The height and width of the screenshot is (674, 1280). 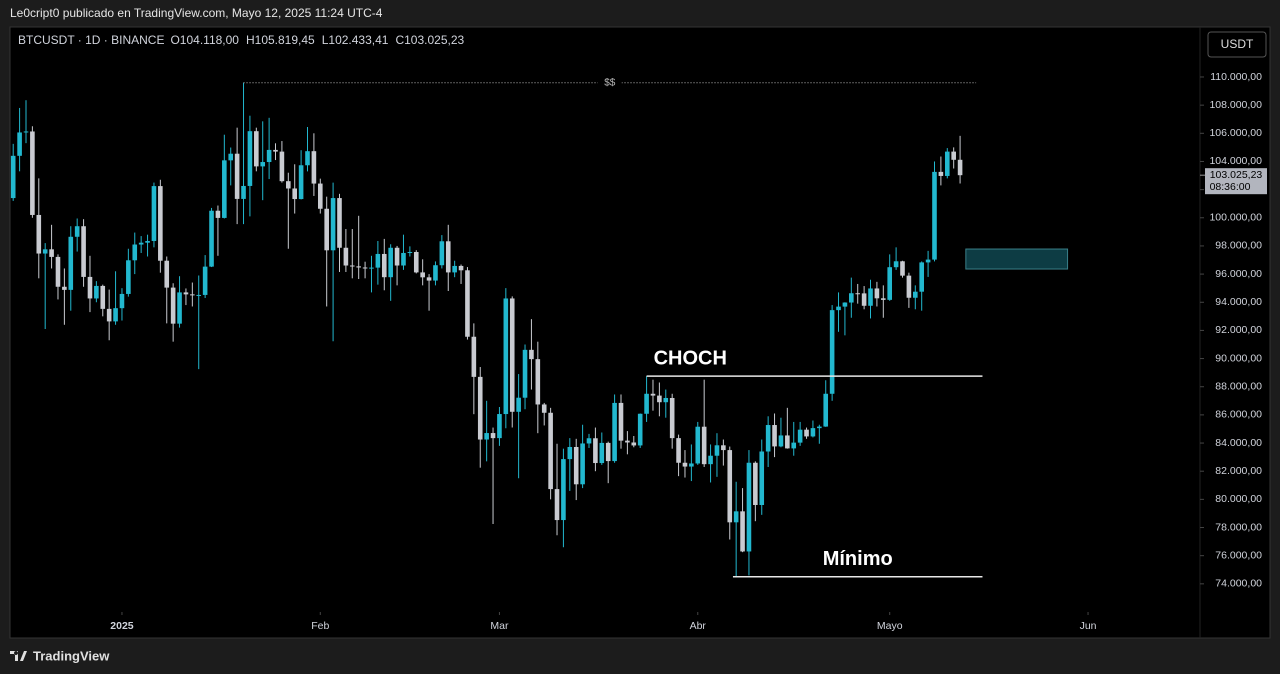 I want to click on y-tick-label: 106.000,00, so click(x=1235, y=133).